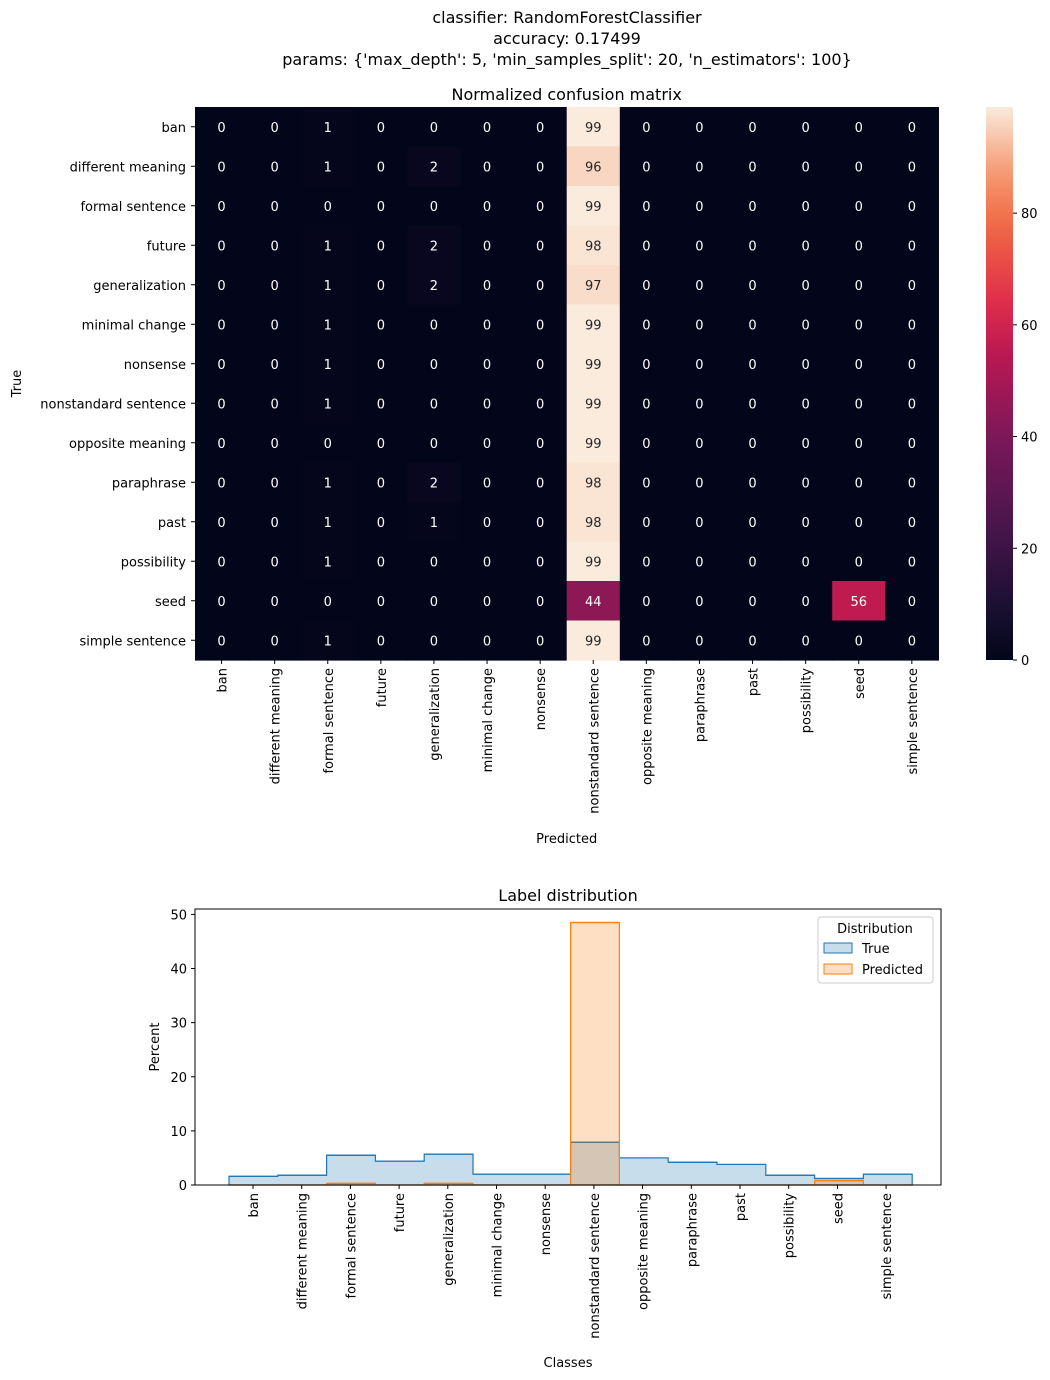 Image resolution: width=1050 pixels, height=1380 pixels. What do you see at coordinates (570, 1053) in the screenshot?
I see `distribution-plot` at bounding box center [570, 1053].